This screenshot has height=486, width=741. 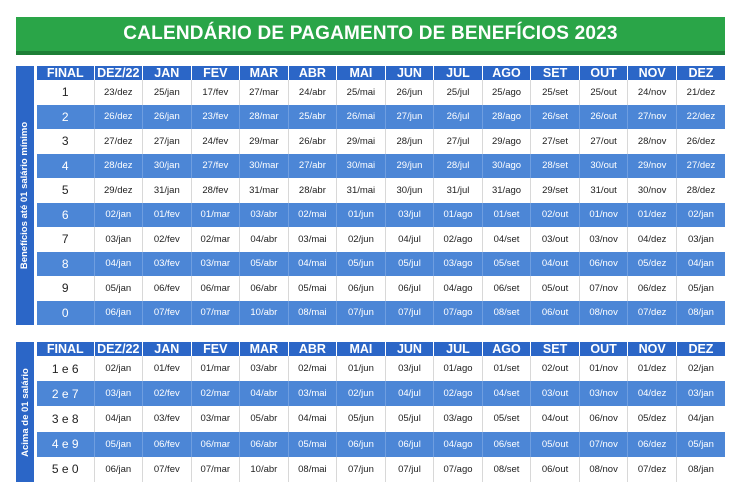 What do you see at coordinates (167, 263) in the screenshot?
I see `payment-date-cell: 03/fev` at bounding box center [167, 263].